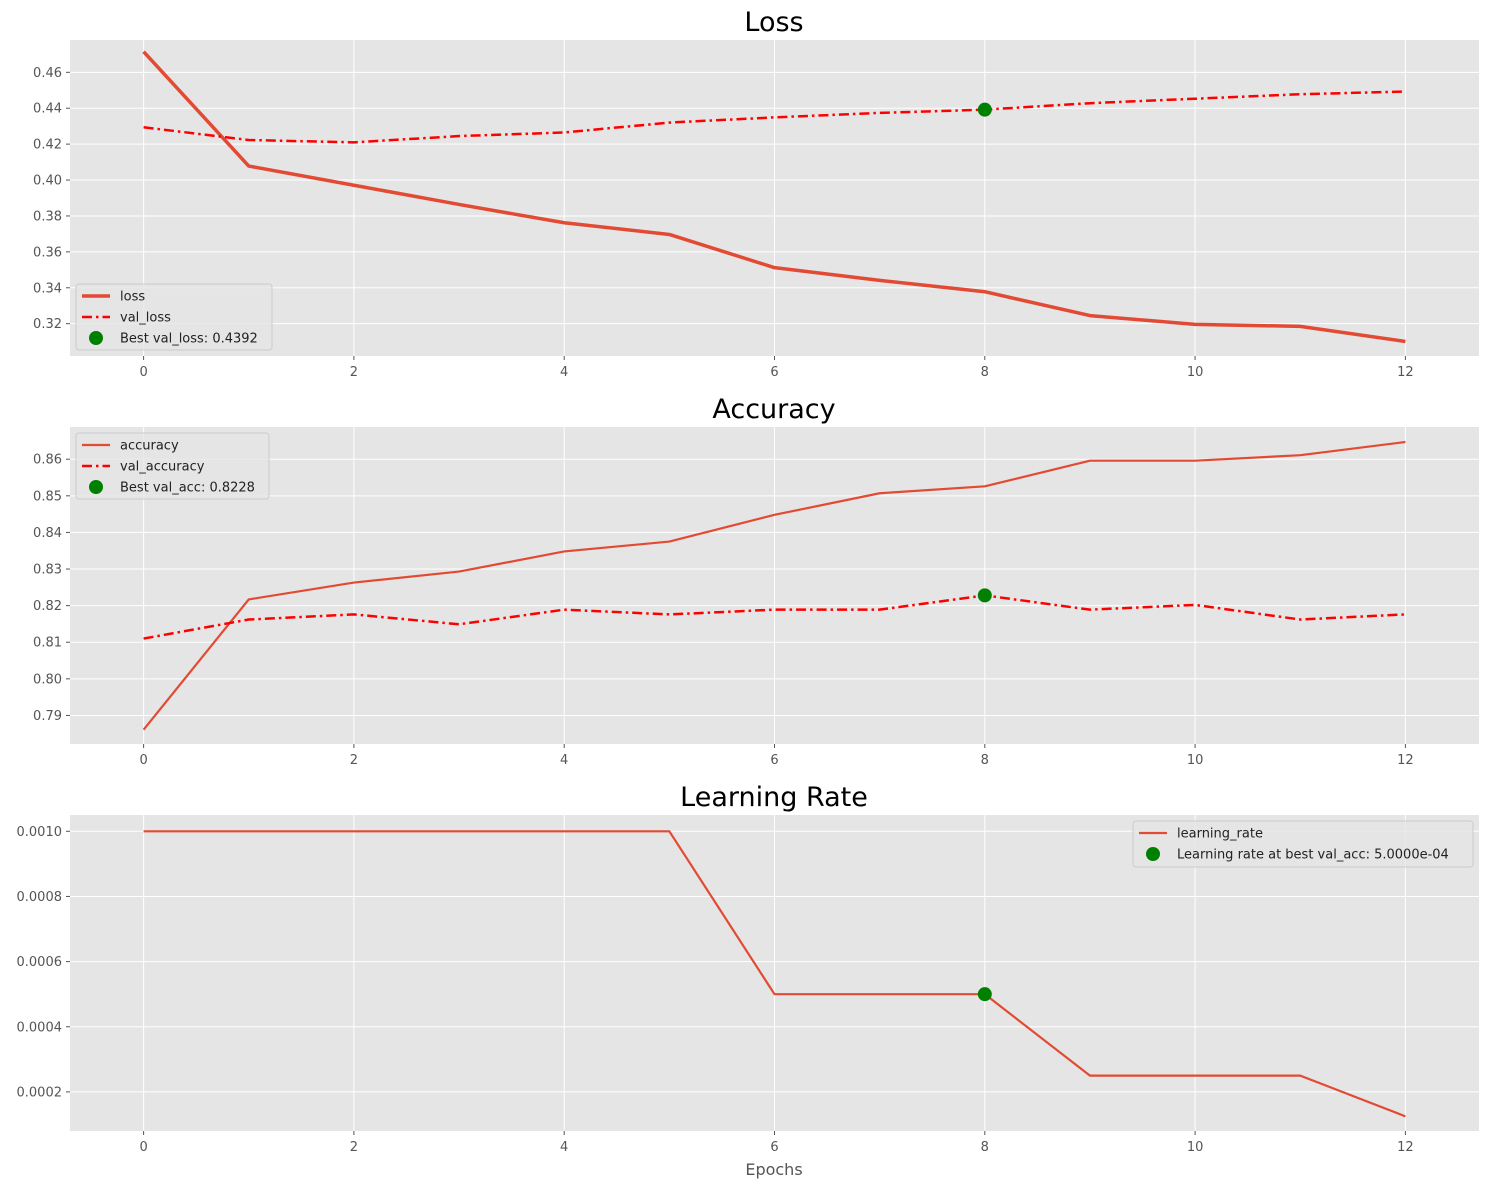 The image size is (1489, 1189). I want to click on y-tick-label: 0.81, so click(47, 643).